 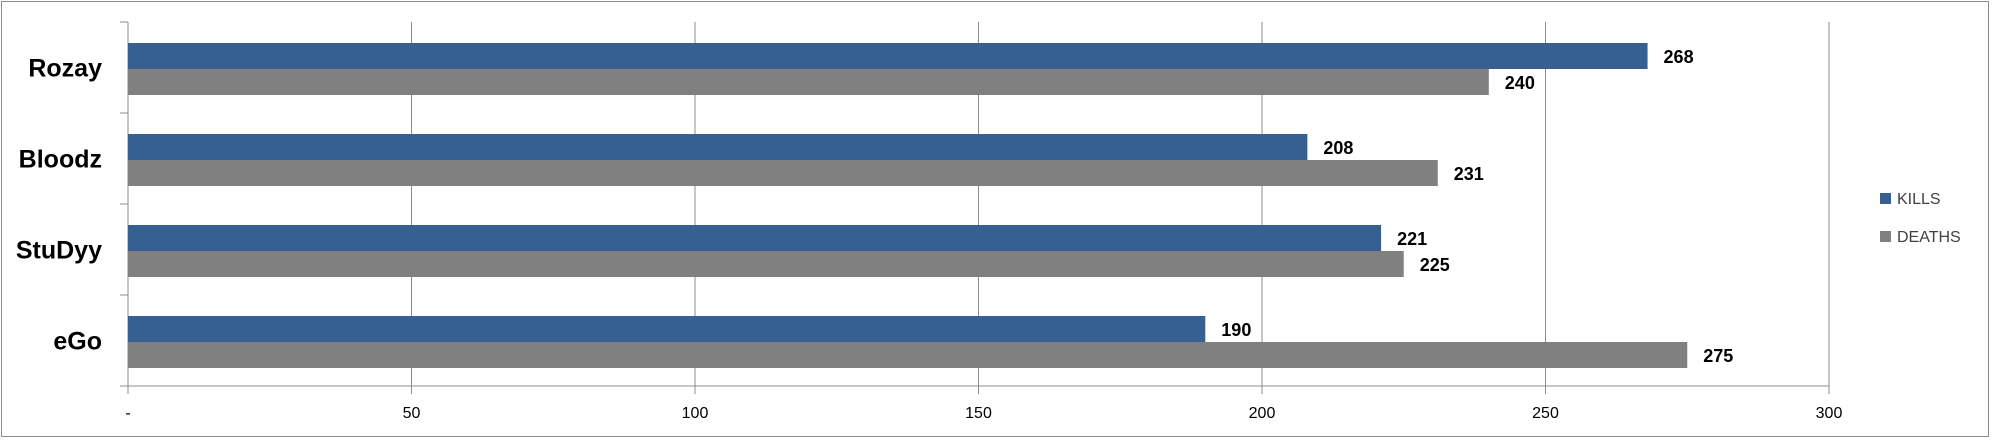 I want to click on x-tick-label: 100, so click(x=695, y=413).